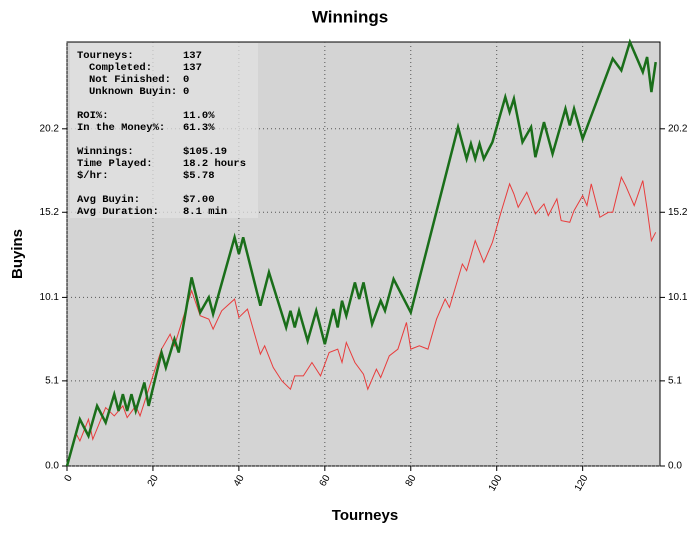  What do you see at coordinates (121, 128) in the screenshot?
I see `stat-label: In the Money%:` at bounding box center [121, 128].